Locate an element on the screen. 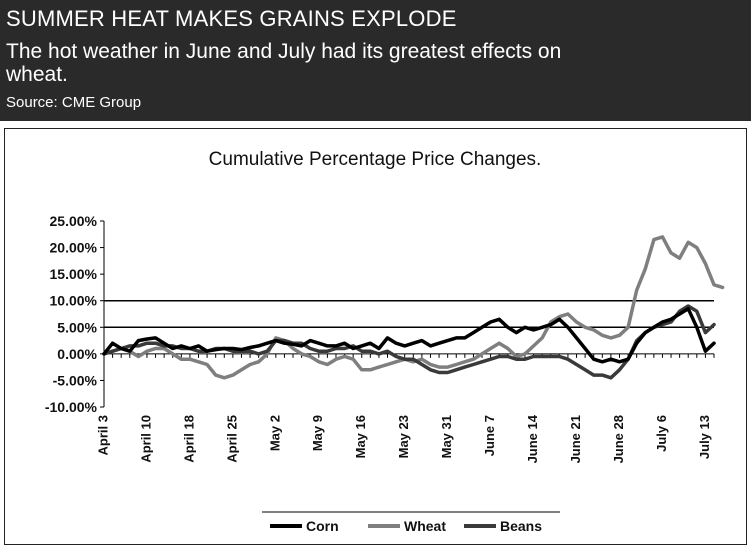 This screenshot has width=751, height=549. legend-label-beans: Beans is located at coordinates (521, 526).